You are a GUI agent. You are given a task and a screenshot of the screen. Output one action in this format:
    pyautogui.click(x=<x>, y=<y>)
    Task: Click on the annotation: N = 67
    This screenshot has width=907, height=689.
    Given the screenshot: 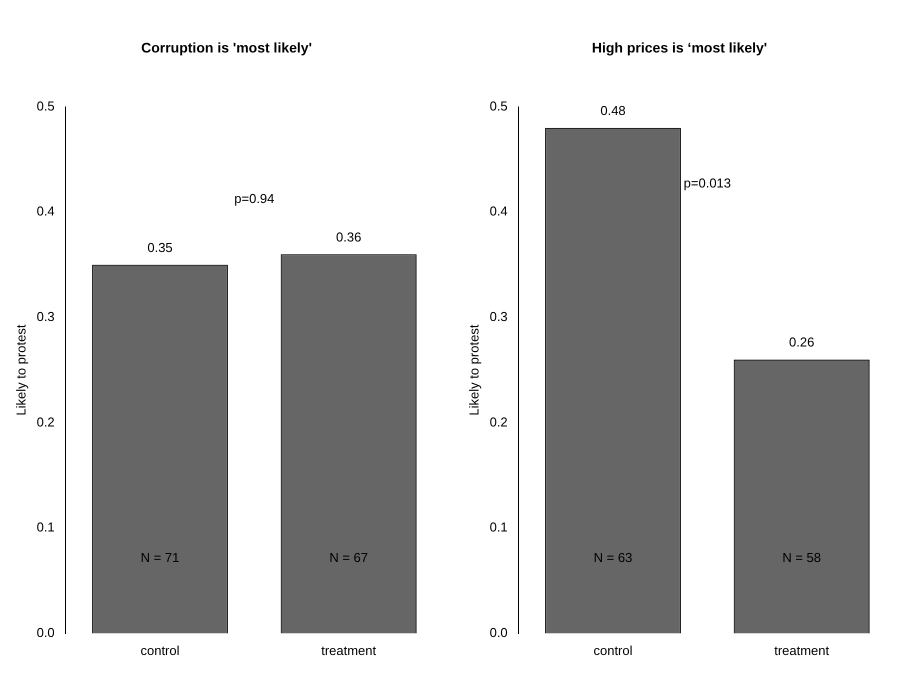 What is the action you would take?
    pyautogui.click(x=348, y=557)
    